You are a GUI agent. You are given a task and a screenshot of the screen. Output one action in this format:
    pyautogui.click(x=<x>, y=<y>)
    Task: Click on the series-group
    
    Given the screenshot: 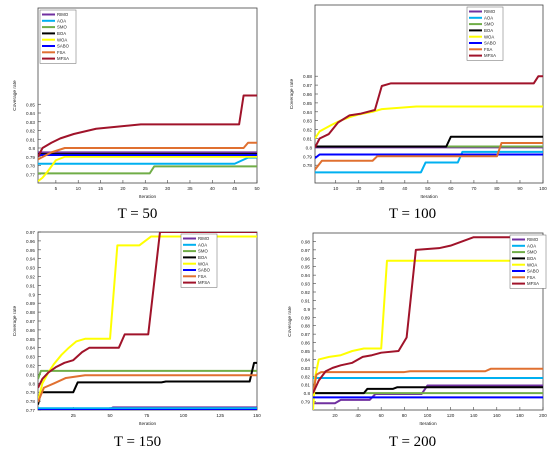 What is the action you would take?
    pyautogui.click(x=429, y=124)
    